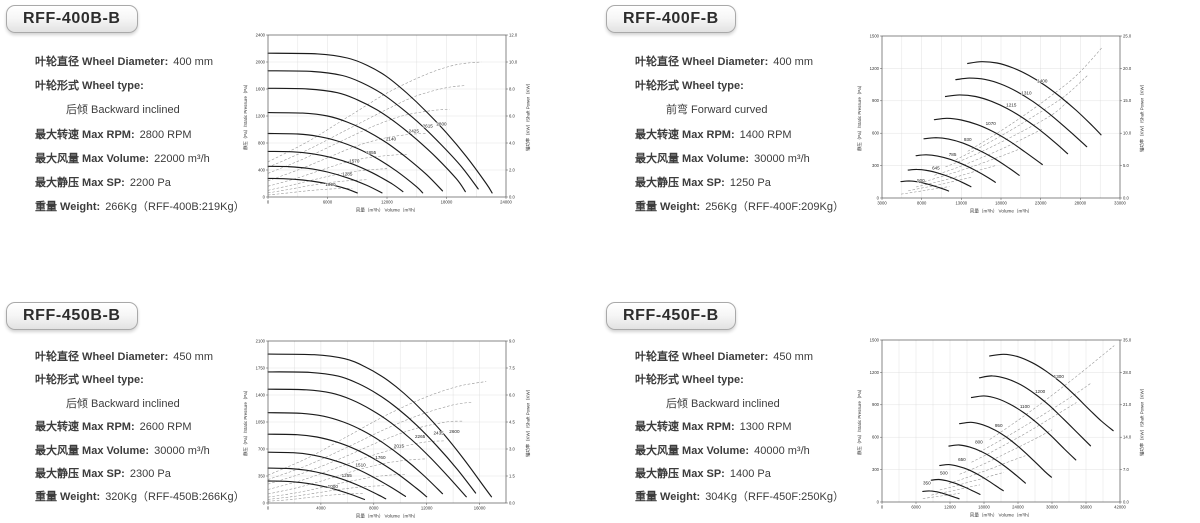  Describe the element at coordinates (739, 497) in the screenshot. I see `spec-weight: 重量 Weight: 304Kg（RFF-450F:250Kg）` at that location.